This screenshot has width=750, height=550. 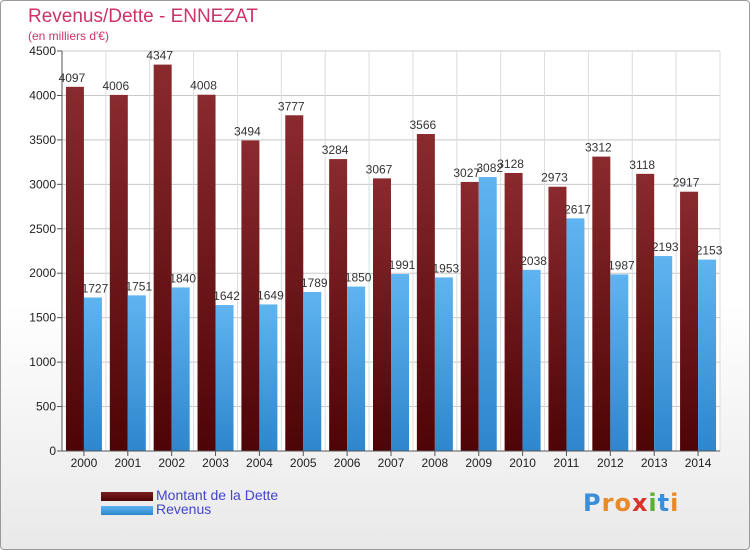 What do you see at coordinates (608, 503) in the screenshot?
I see `logo-letter: r` at bounding box center [608, 503].